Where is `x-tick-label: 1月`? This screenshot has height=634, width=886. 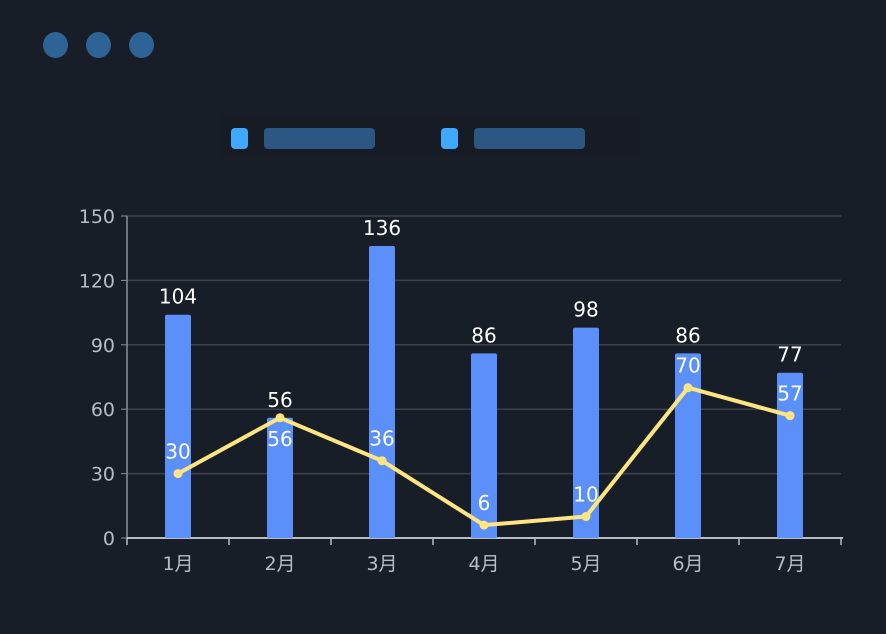 x-tick-label: 1月 is located at coordinates (177, 564).